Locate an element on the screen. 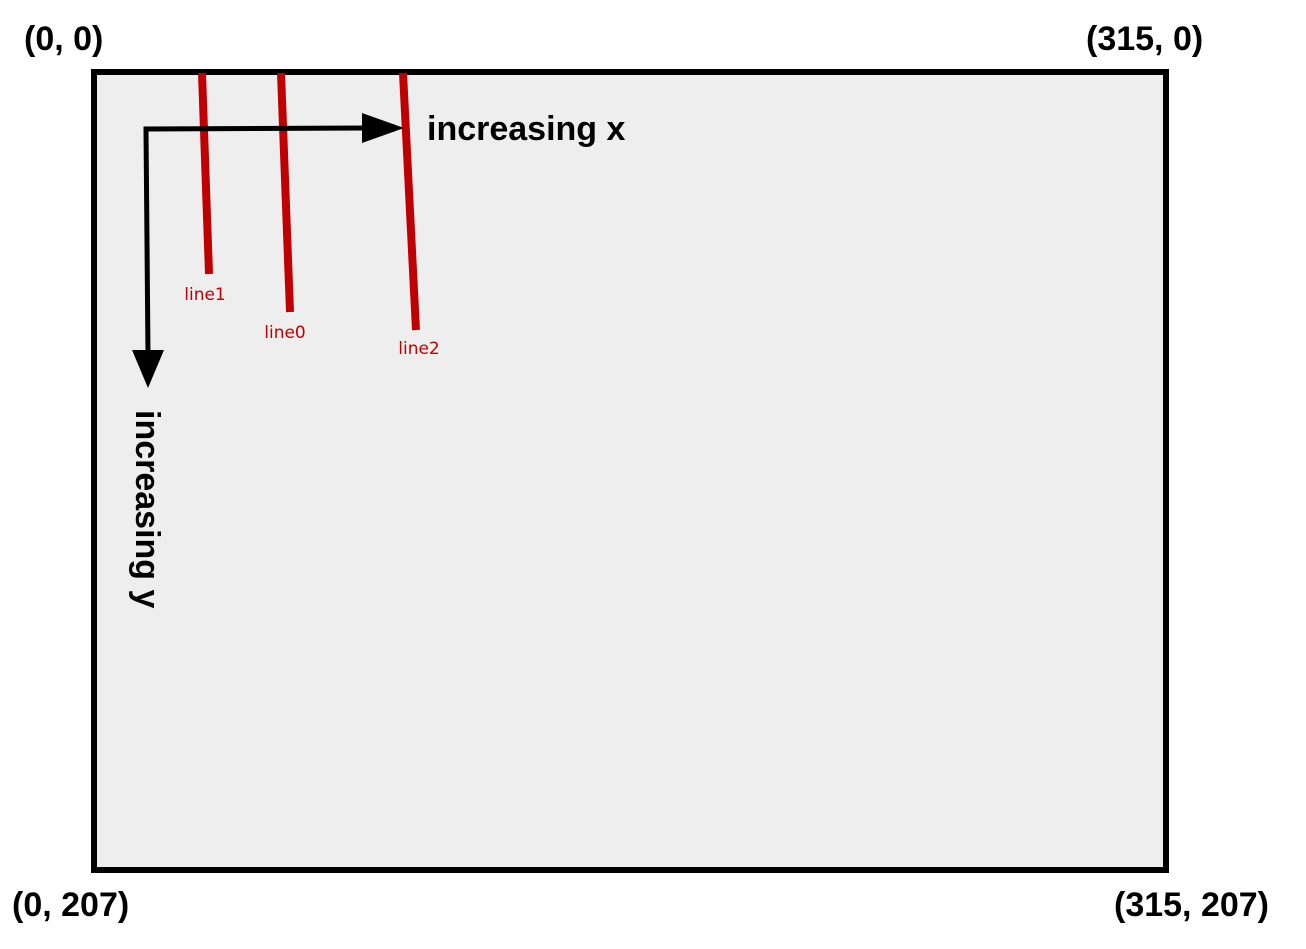 Image resolution: width=1306 pixels, height=949 pixels. line1-segment is located at coordinates (205, 173).